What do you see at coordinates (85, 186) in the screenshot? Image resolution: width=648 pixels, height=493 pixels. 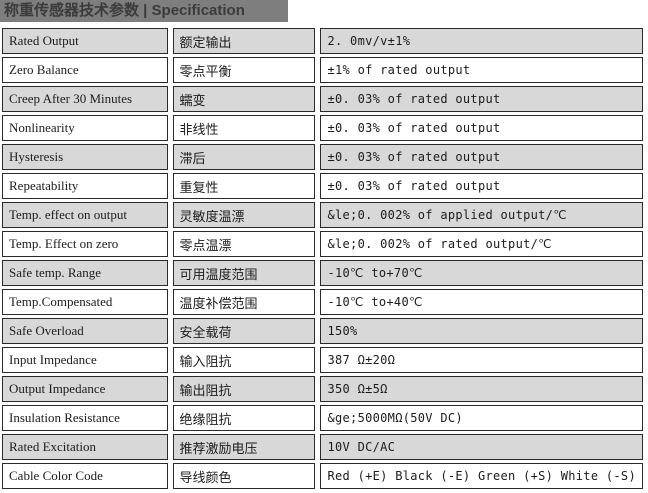 I see `param-name-en: Repeatability` at bounding box center [85, 186].